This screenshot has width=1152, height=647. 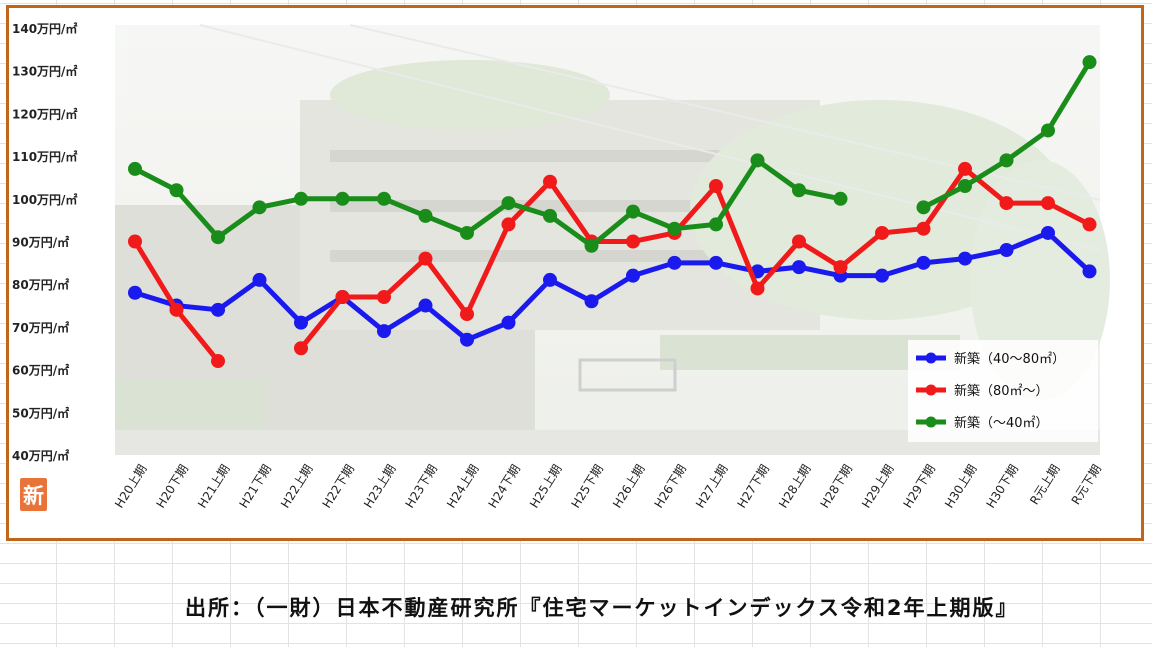 What do you see at coordinates (960, 486) in the screenshot?
I see `x-tick-label: H30上期` at bounding box center [960, 486].